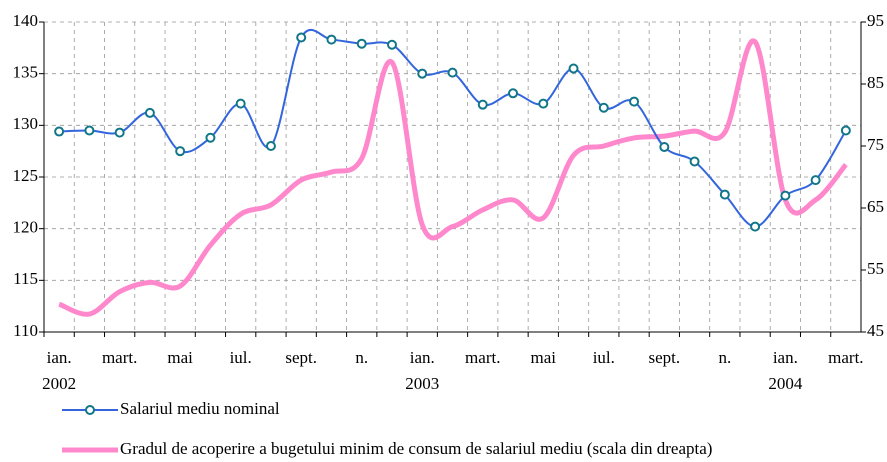 The width and height of the screenshot is (887, 462). I want to click on year-label: 2004, so click(785, 383).